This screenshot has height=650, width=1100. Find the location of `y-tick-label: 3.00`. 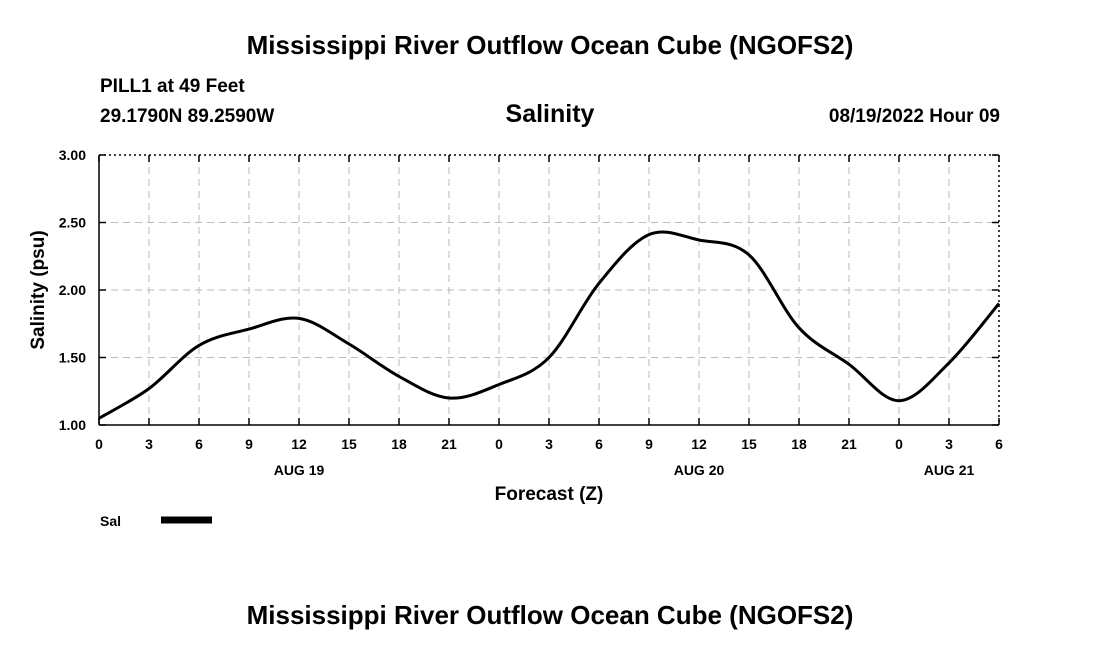

y-tick-label: 3.00 is located at coordinates (72, 155).